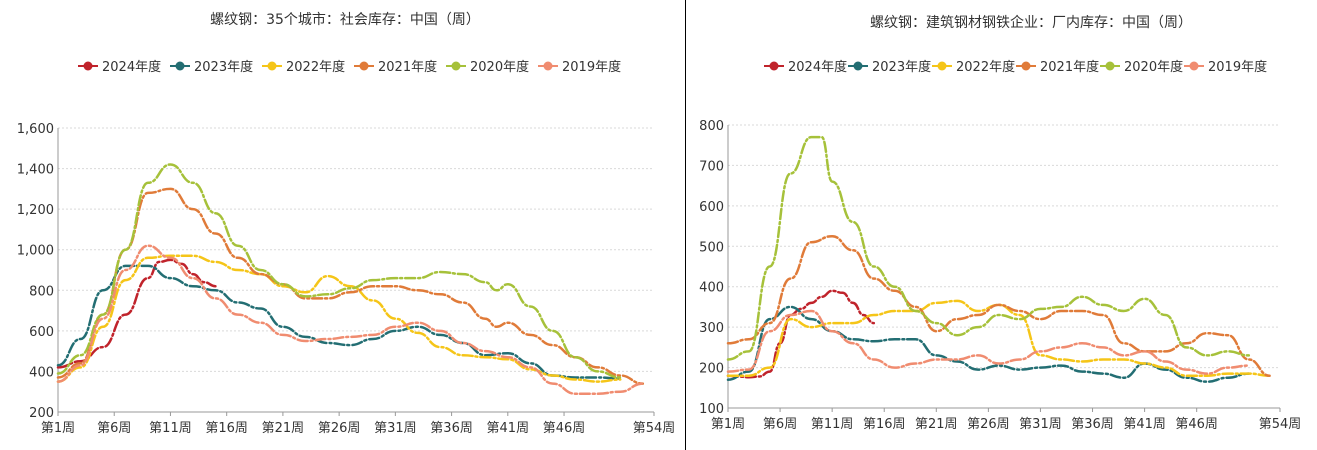  What do you see at coordinates (35, 210) in the screenshot?
I see `y-tick-label: 1,200` at bounding box center [35, 210].